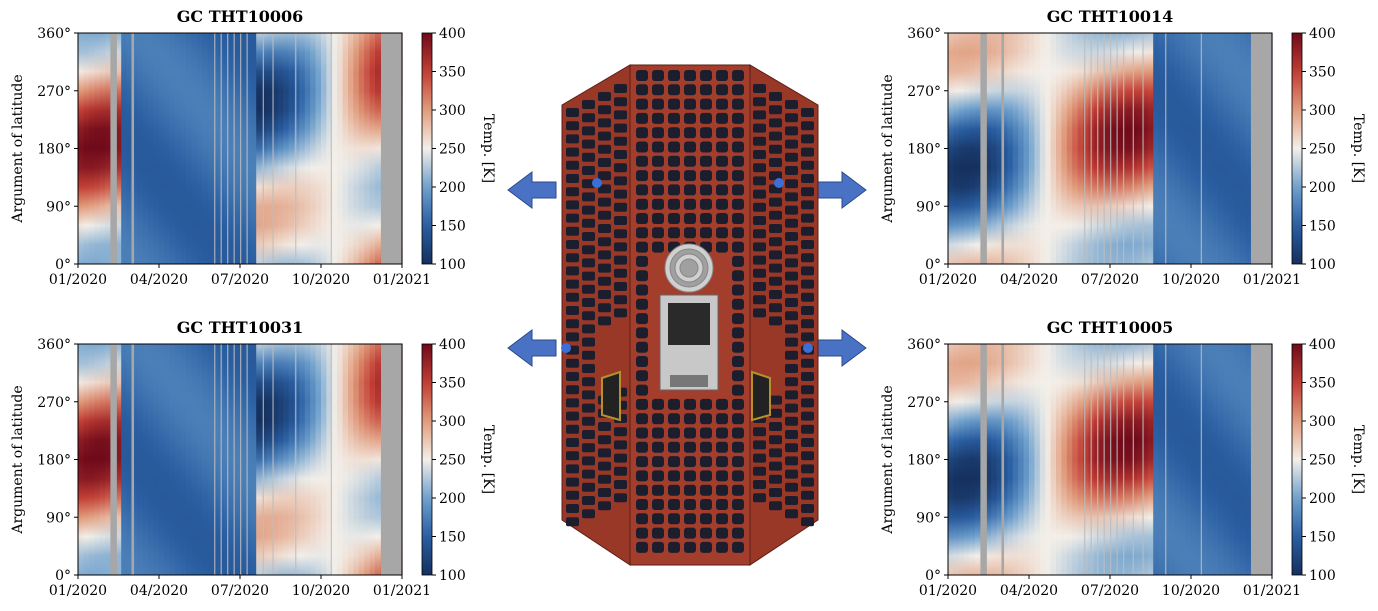 This screenshot has width=1378, height=611. I want to click on y-tick-label: 360°, so click(54, 34).